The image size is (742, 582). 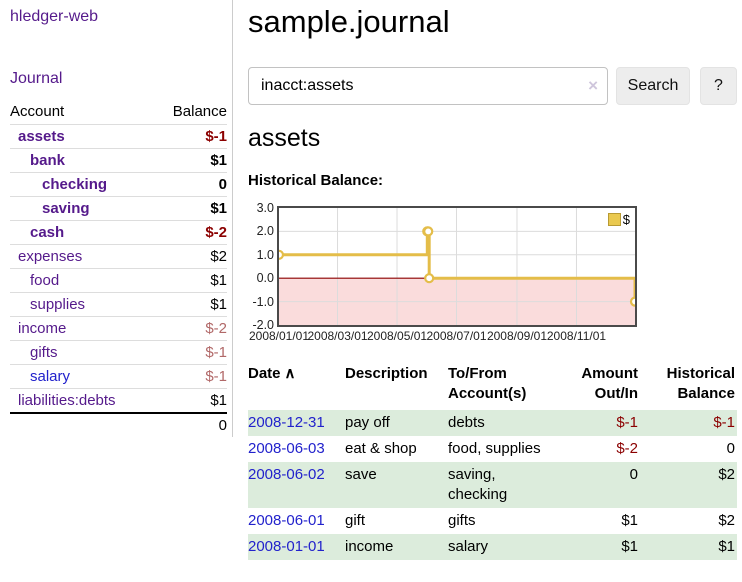 I want to click on register-header-description: Description, so click(x=386, y=373).